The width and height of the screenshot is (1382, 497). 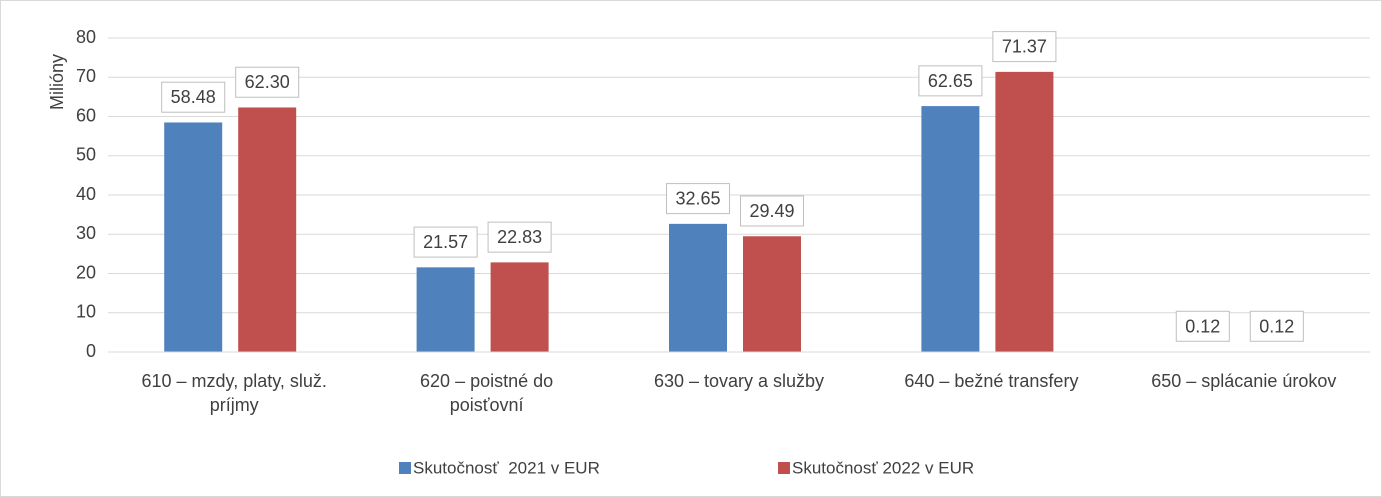 I want to click on y-tick-label: 20, so click(x=86, y=272).